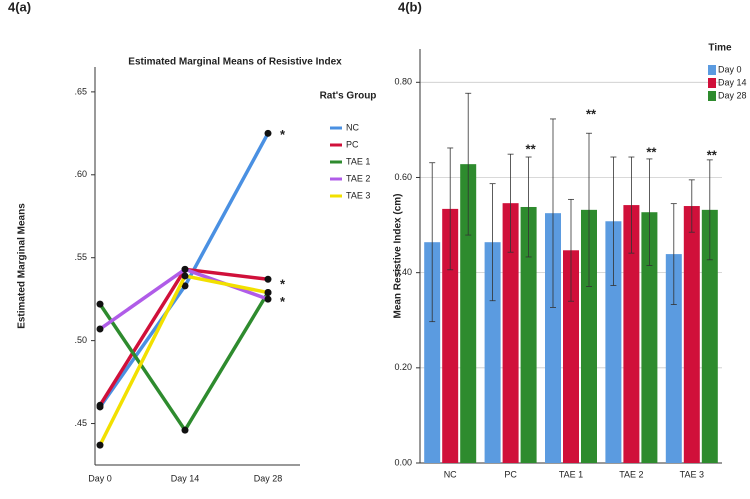  Describe the element at coordinates (403, 82) in the screenshot. I see `y-tick-label: 0.80` at that location.